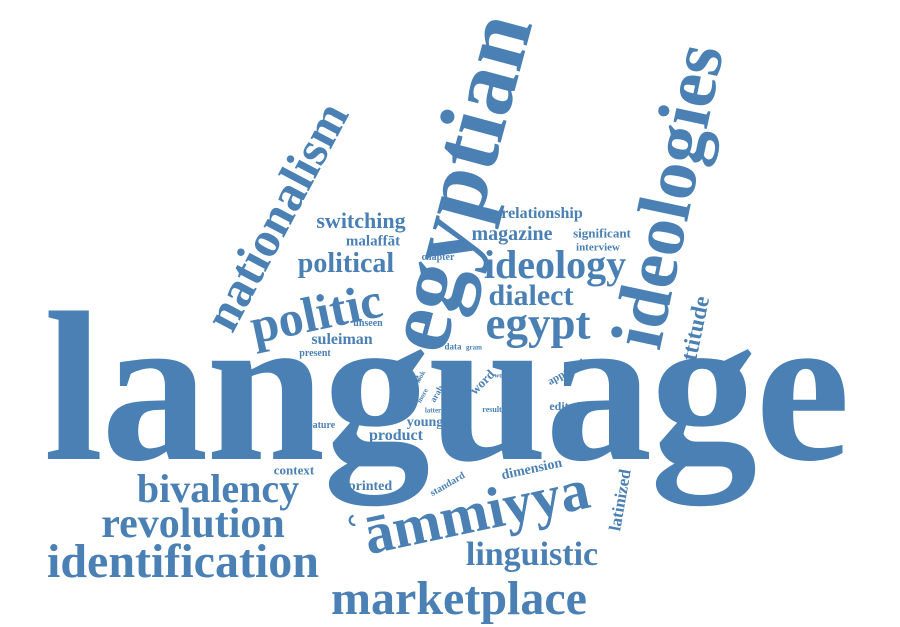 The image size is (900, 627). I want to click on word-product: product, so click(396, 435).